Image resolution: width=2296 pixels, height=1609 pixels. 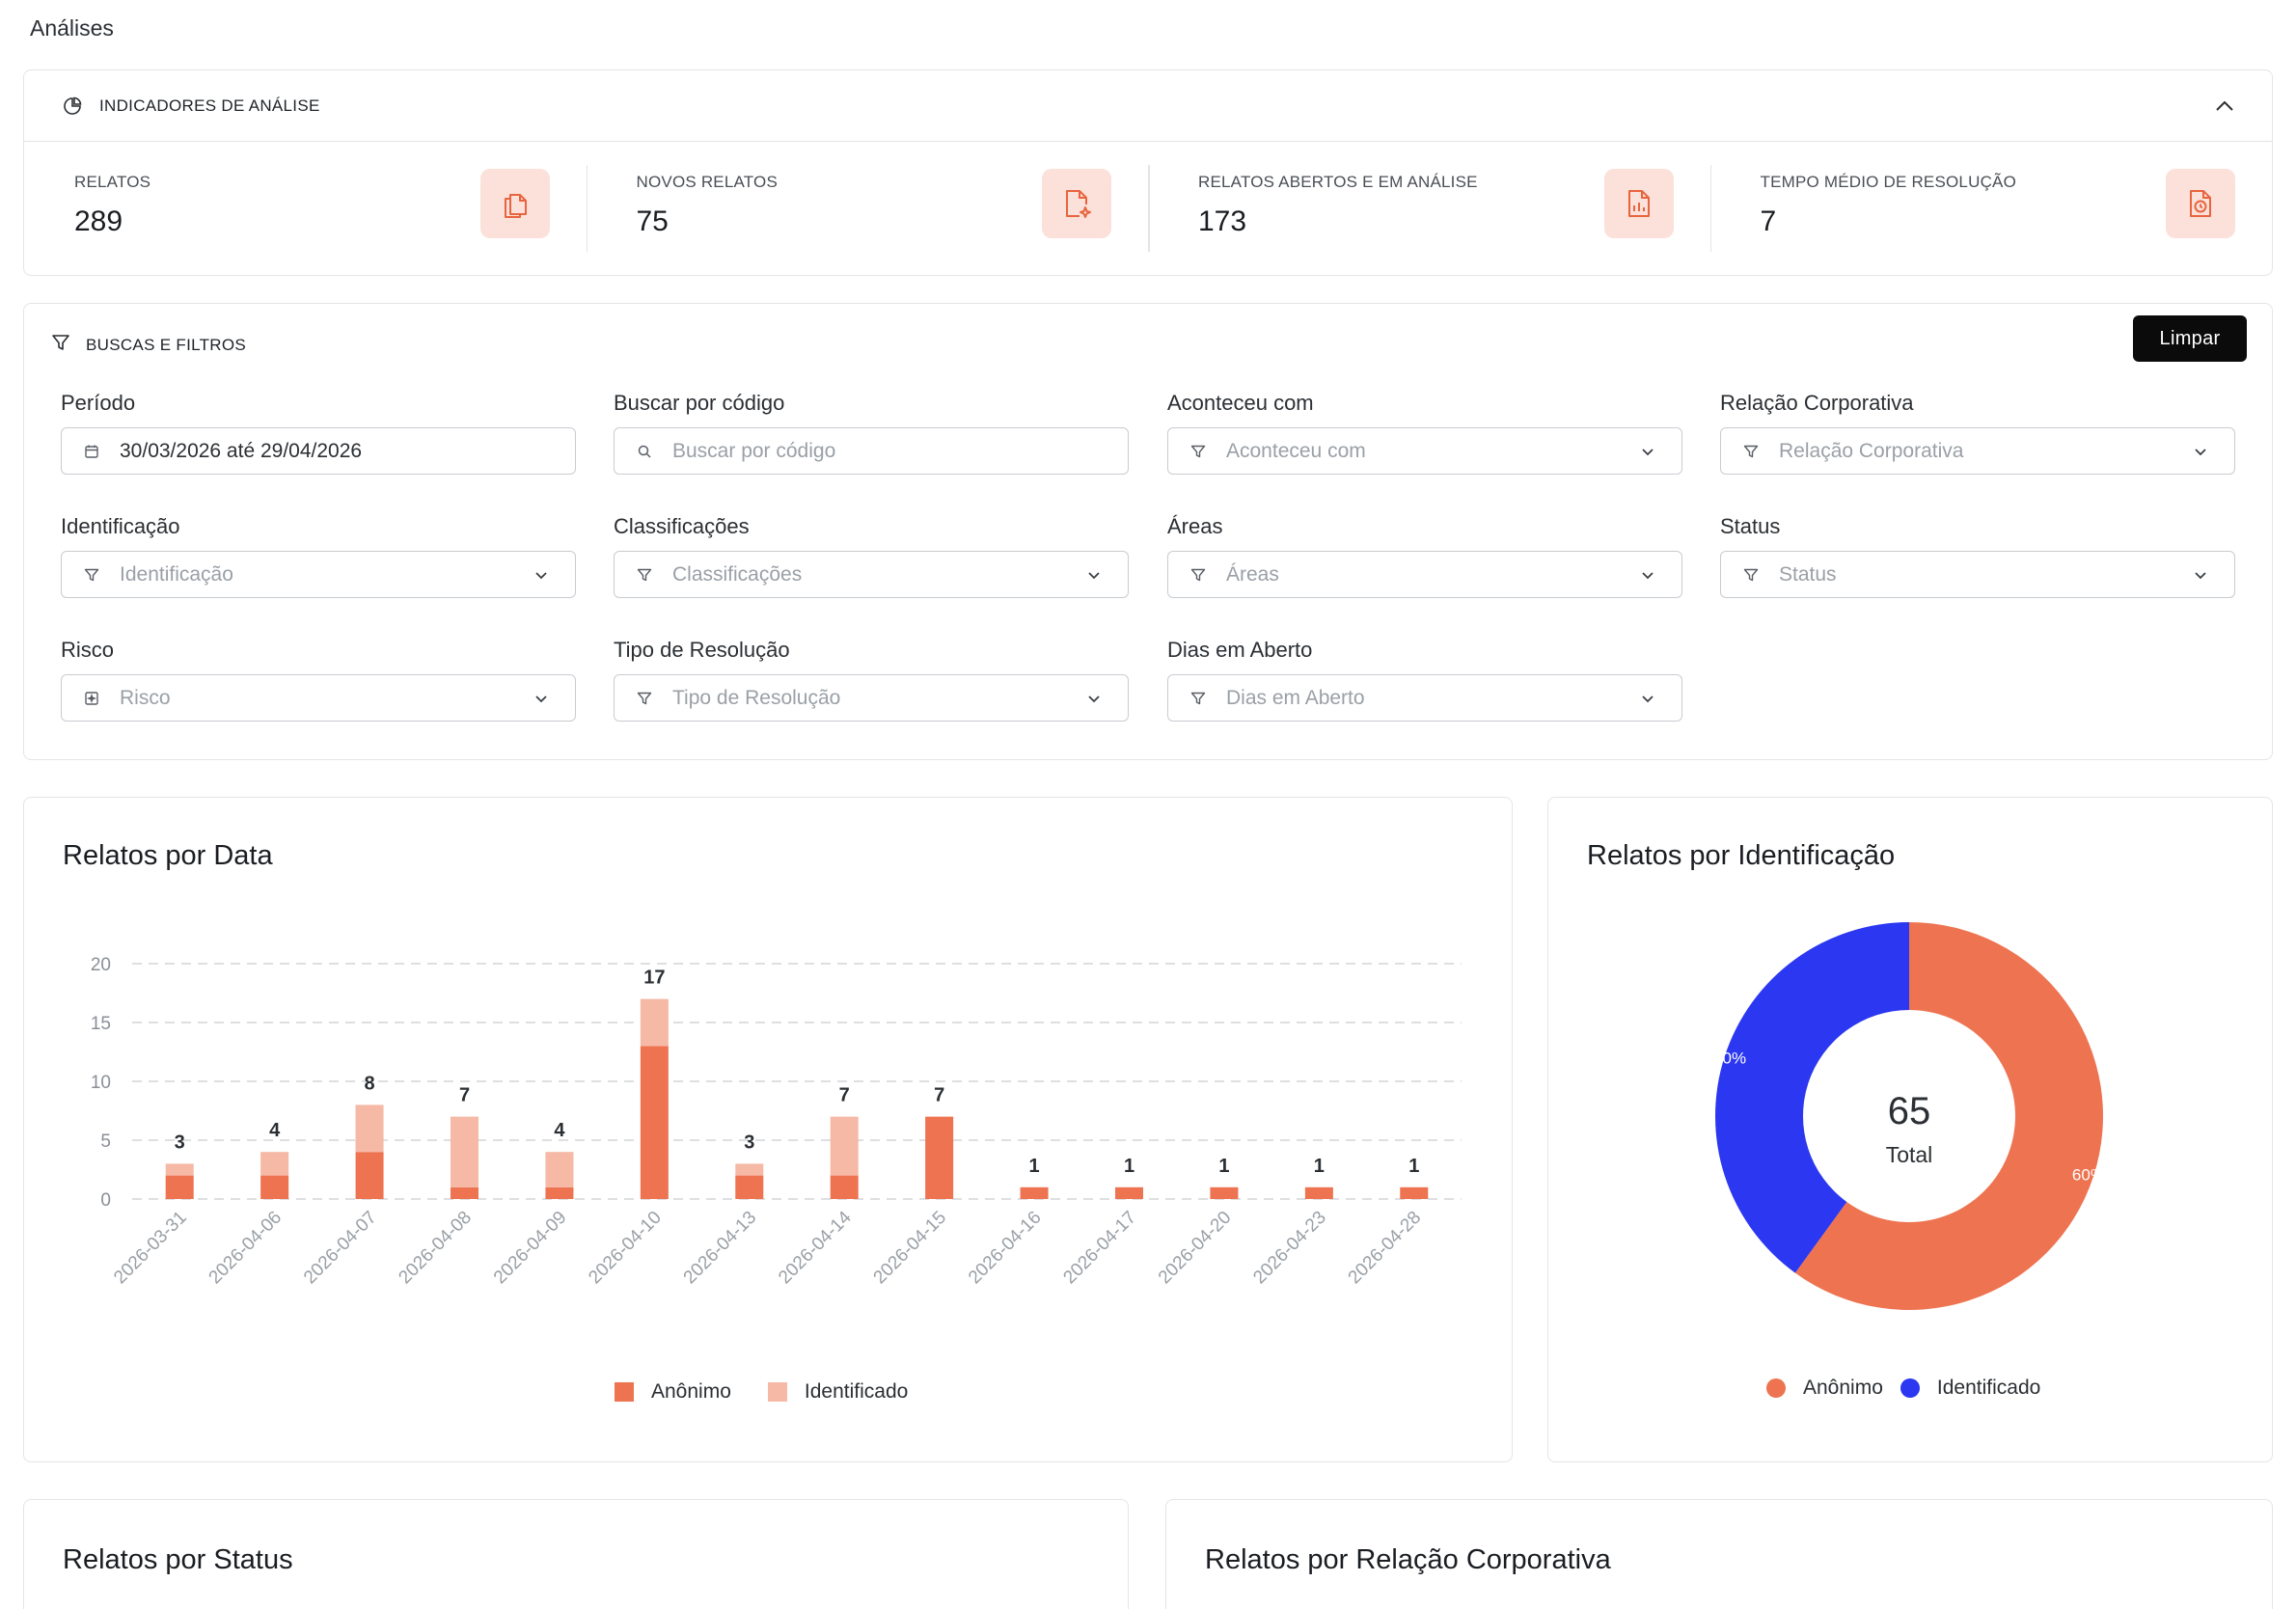 I want to click on relacao-corporativa-select: Relação Corporativa, so click(x=1977, y=451).